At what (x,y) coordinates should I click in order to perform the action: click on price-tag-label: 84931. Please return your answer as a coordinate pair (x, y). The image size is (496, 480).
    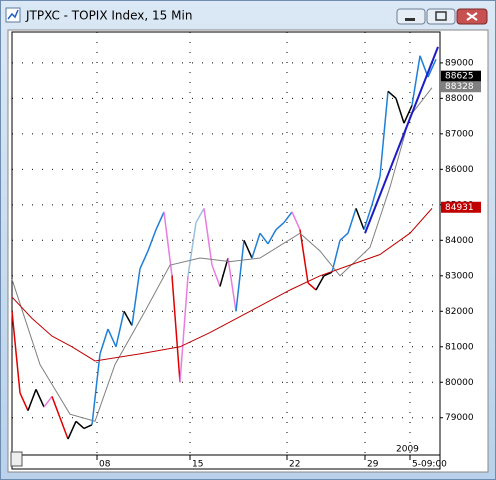
    Looking at the image, I should click on (459, 208).